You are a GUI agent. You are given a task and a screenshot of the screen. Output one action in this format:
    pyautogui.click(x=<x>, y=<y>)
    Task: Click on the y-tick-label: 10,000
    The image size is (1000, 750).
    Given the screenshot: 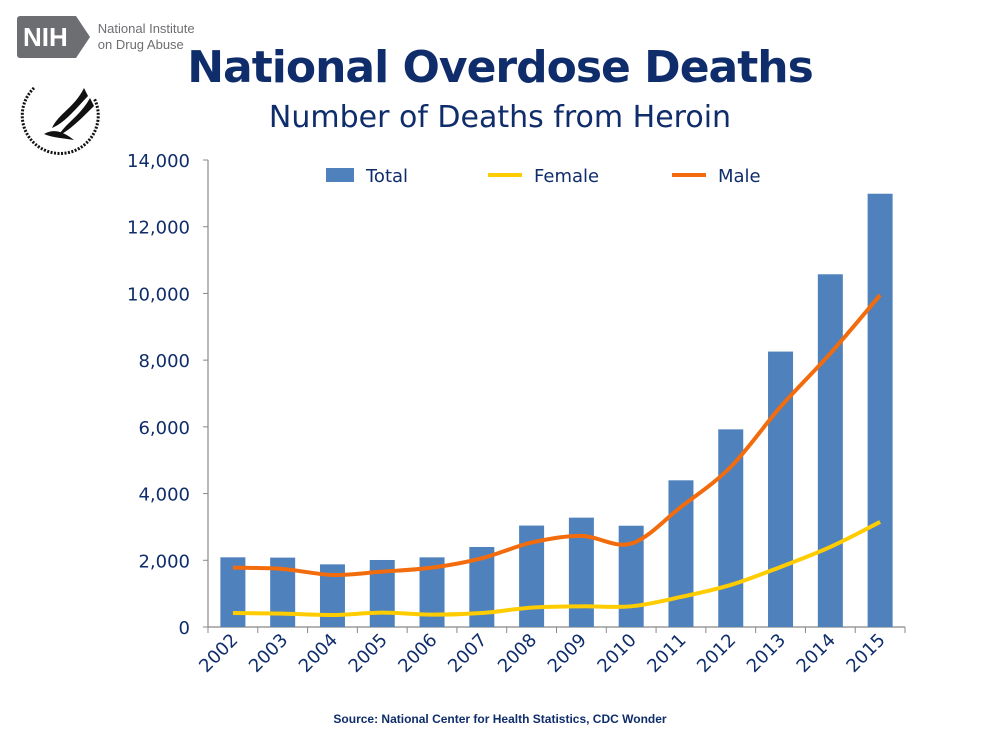 What is the action you would take?
    pyautogui.click(x=158, y=294)
    